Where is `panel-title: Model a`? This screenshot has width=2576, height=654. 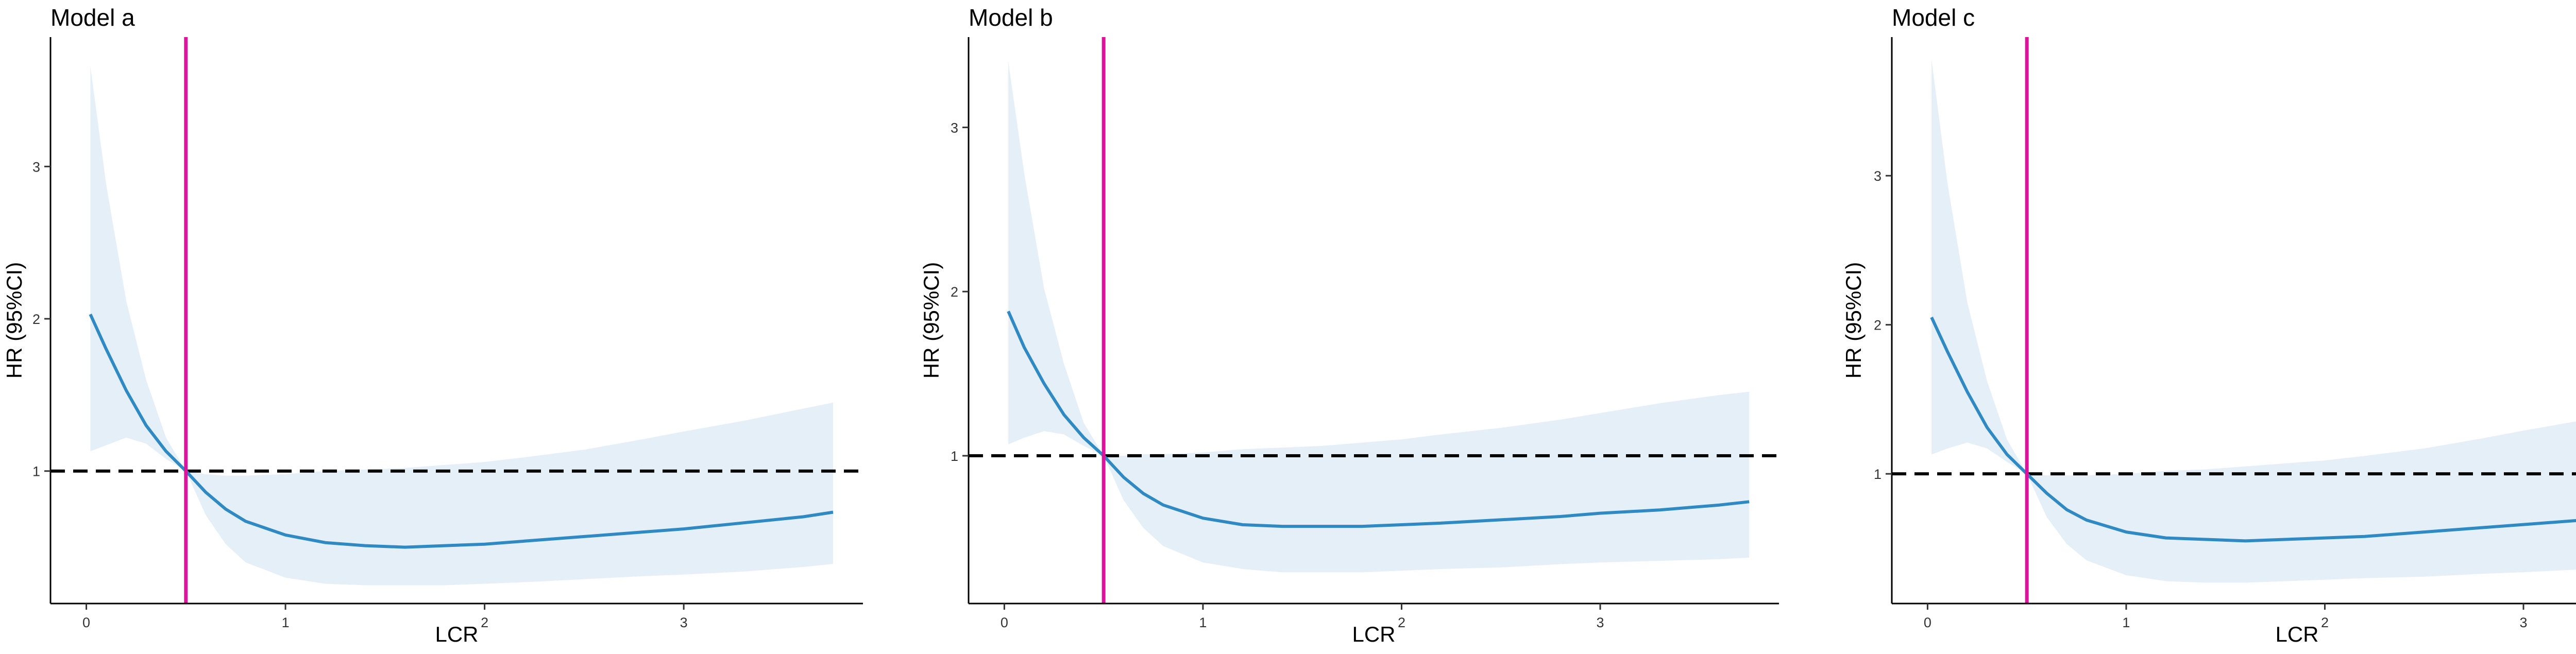 panel-title: Model a is located at coordinates (92, 17).